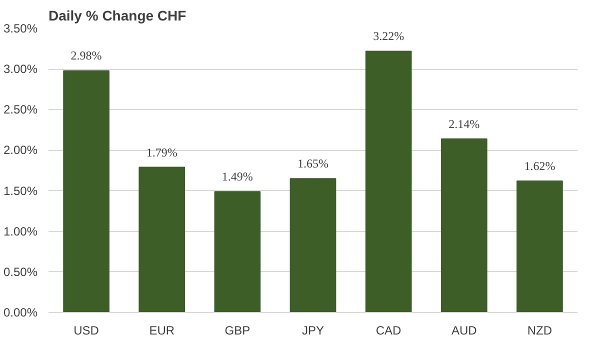  What do you see at coordinates (20, 29) in the screenshot?
I see `y-tick-label: 3.50%` at bounding box center [20, 29].